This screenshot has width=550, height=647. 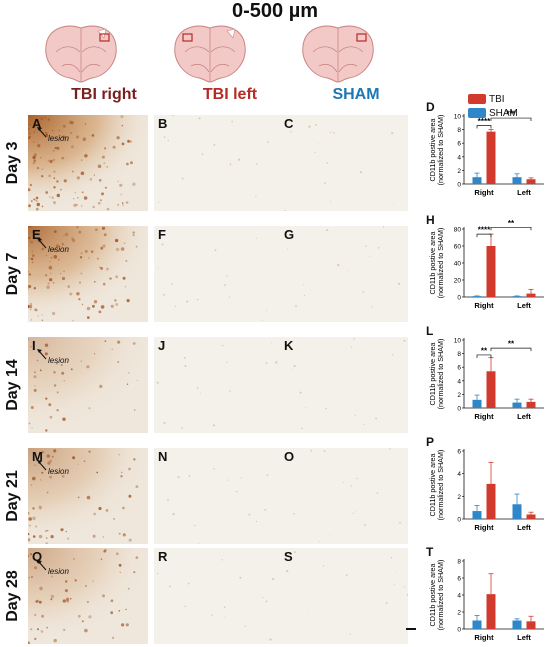 I want to click on coronal-section-icon, so click(x=210, y=54).